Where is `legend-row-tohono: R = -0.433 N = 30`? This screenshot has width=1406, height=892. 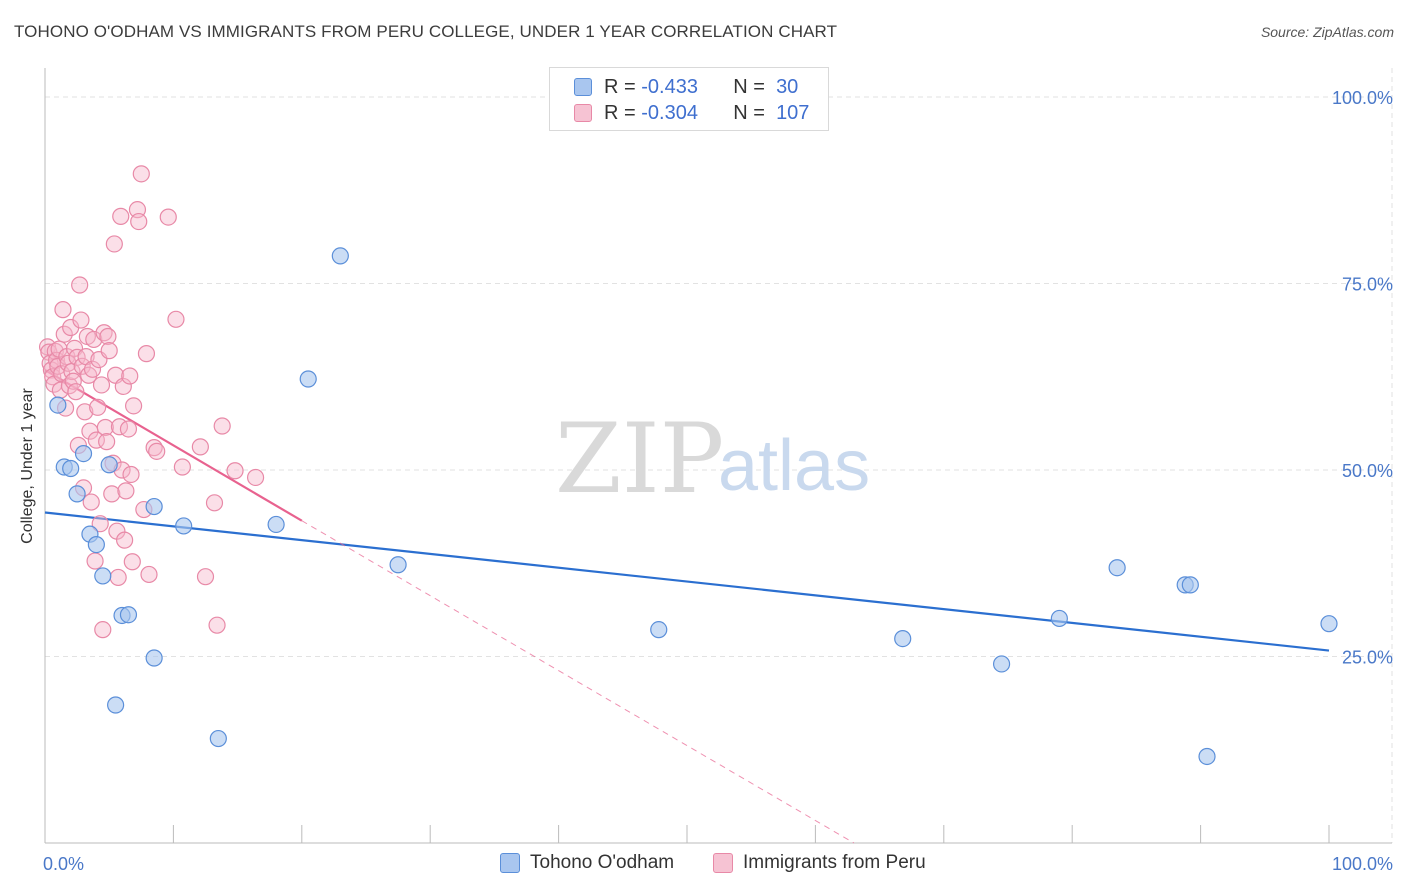 legend-row-tohono: R = -0.433 N = 30 is located at coordinates (686, 87).